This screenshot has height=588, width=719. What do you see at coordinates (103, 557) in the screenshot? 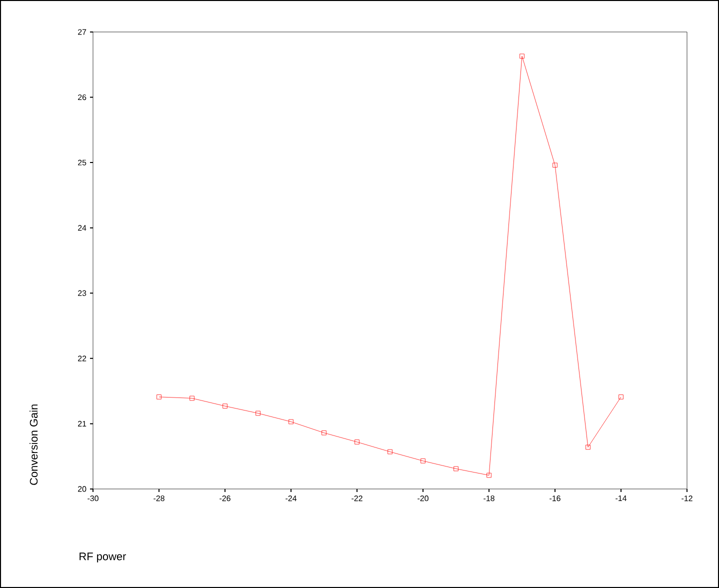
I see `x-axis-title: RF power` at bounding box center [103, 557].